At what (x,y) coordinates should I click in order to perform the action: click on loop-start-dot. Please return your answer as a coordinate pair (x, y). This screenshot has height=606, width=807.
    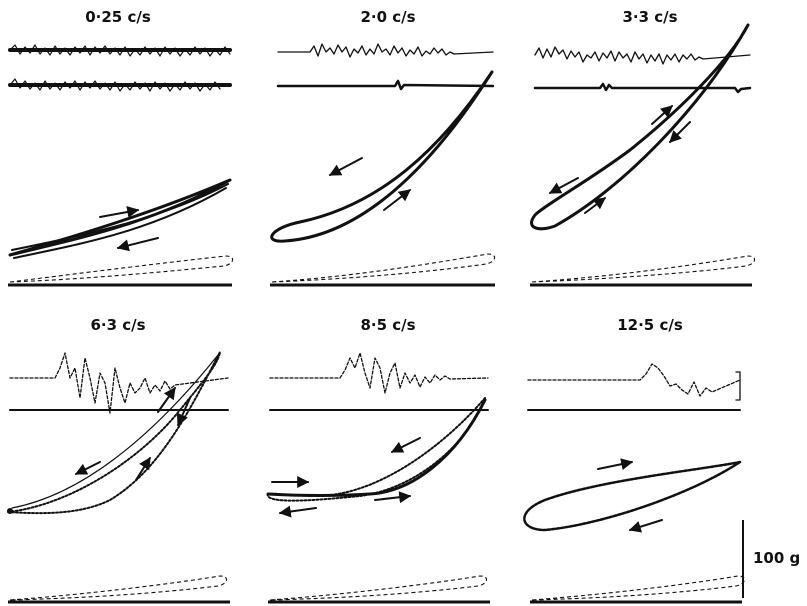
    Looking at the image, I should click on (10, 511).